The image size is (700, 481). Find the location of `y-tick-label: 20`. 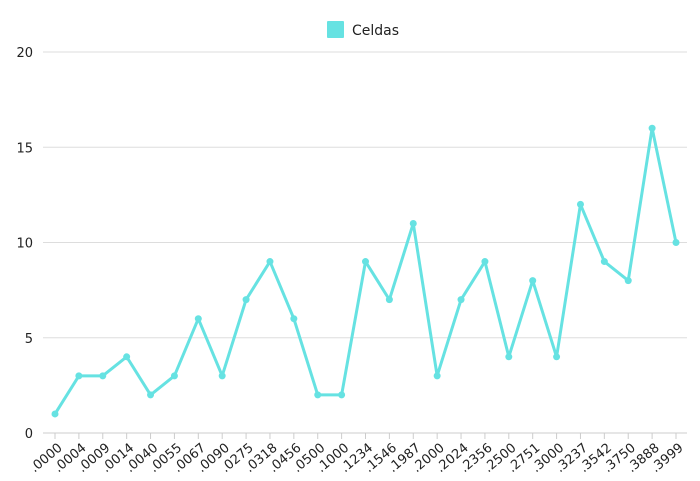

y-tick-label: 20 is located at coordinates (24, 53).